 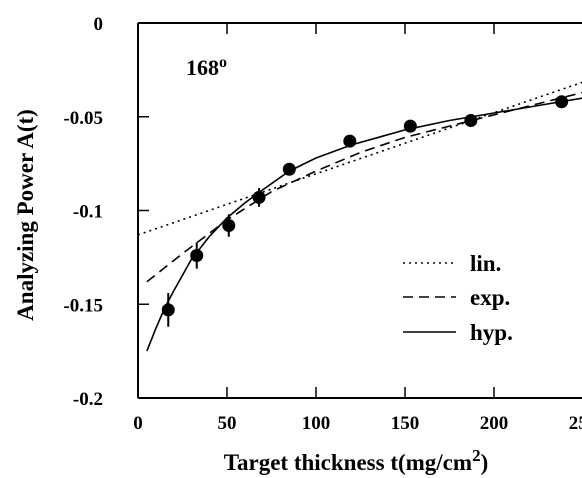 What do you see at coordinates (83, 305) in the screenshot?
I see `y-tick-label: -0.15` at bounding box center [83, 305].